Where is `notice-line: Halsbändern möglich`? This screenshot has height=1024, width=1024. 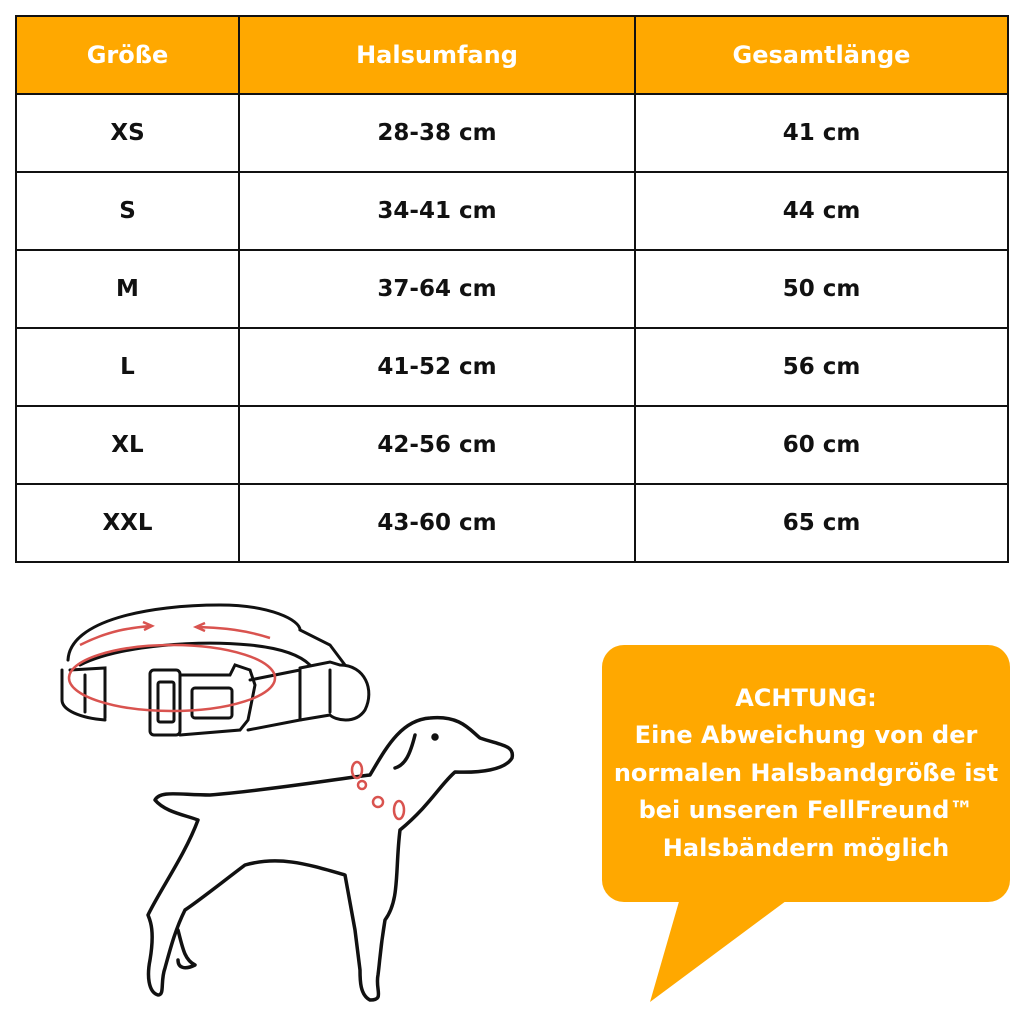 notice-line: Halsbändern möglich is located at coordinates (806, 847).